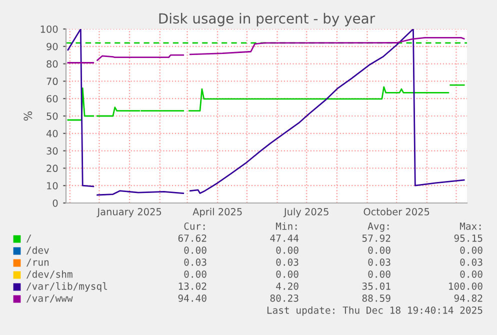  I want to click on x-tick-label: January 2025, so click(129, 213).